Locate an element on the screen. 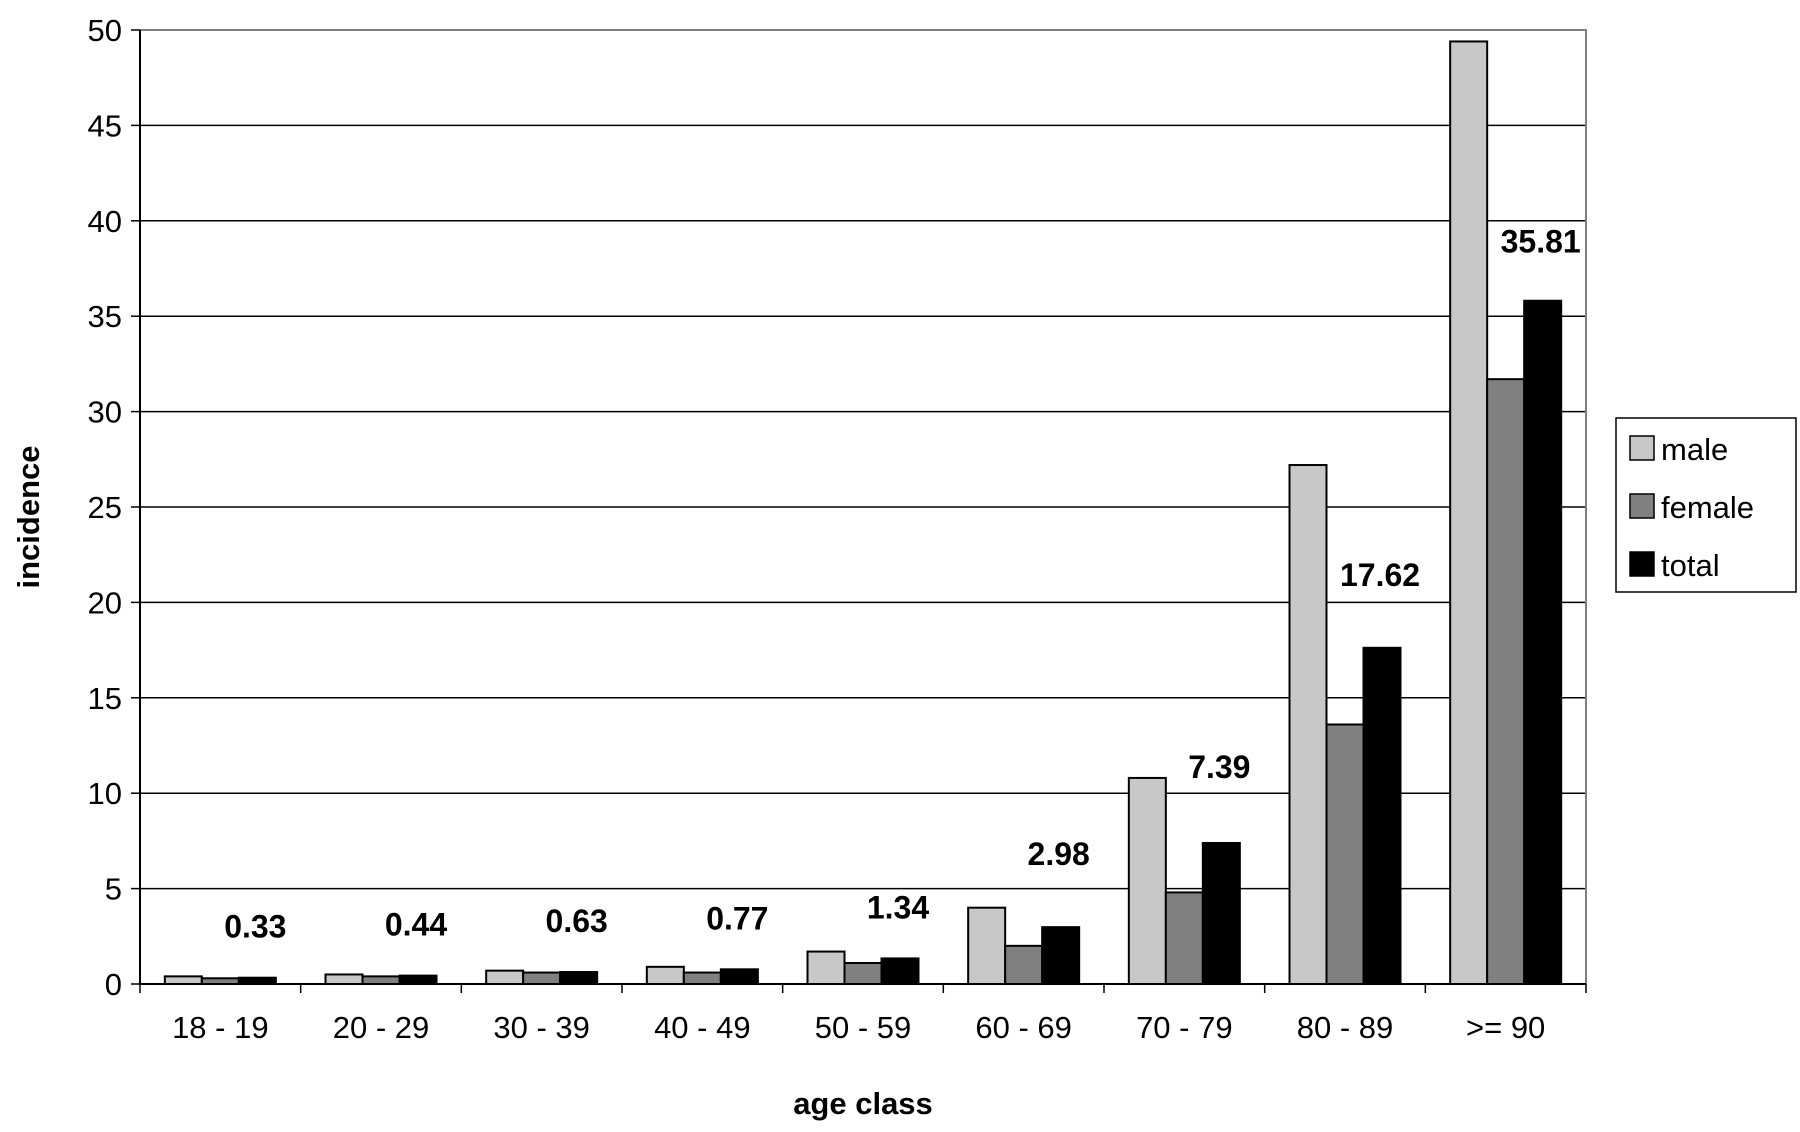 The height and width of the screenshot is (1132, 1800). legend-swatch-total is located at coordinates (1642, 564).